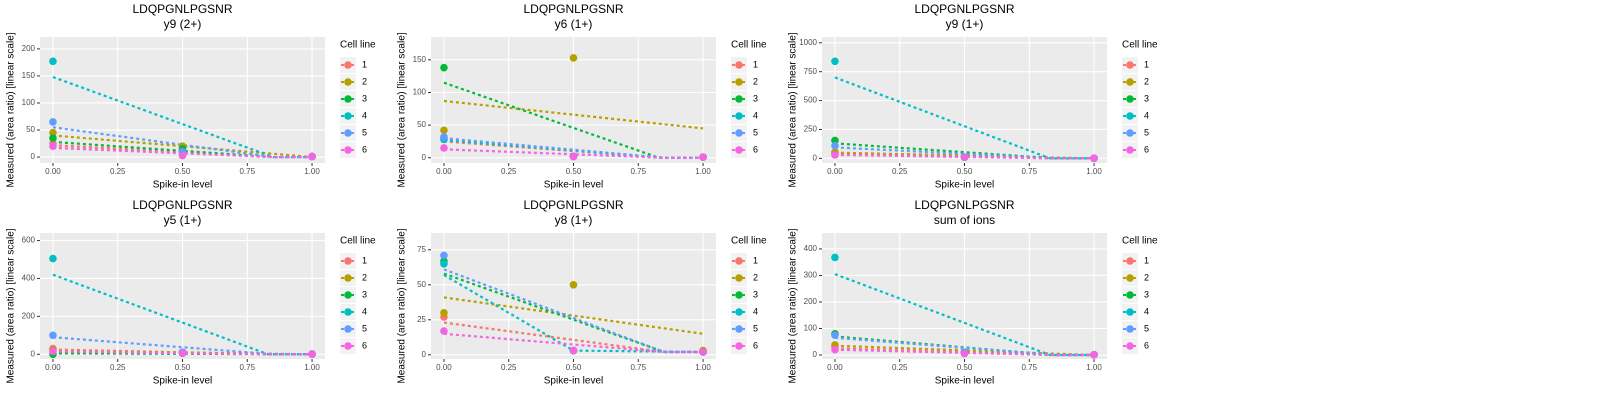 Image resolution: width=1600 pixels, height=400 pixels. Describe the element at coordinates (965, 24) in the screenshot. I see `chart-subtitle: y9 (1+)` at that location.